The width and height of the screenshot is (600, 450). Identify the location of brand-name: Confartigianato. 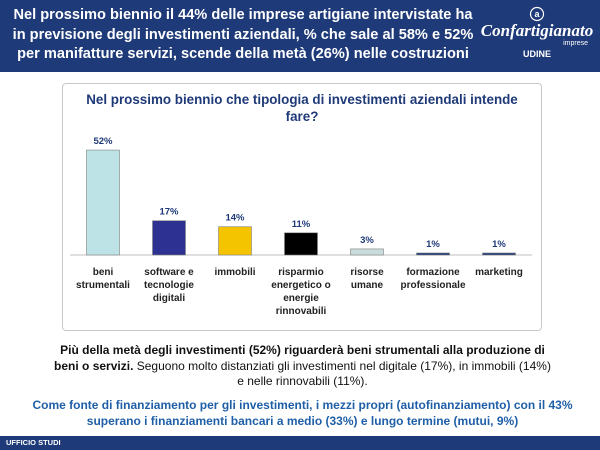
(537, 30).